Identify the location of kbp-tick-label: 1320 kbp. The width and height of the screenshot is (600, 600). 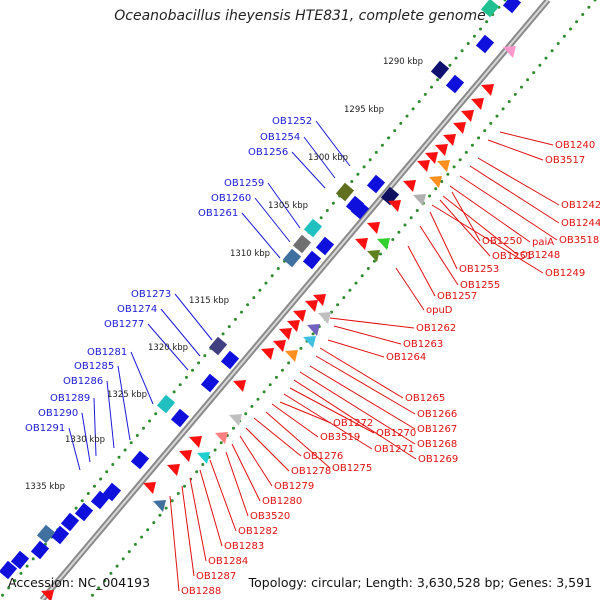
(168, 348).